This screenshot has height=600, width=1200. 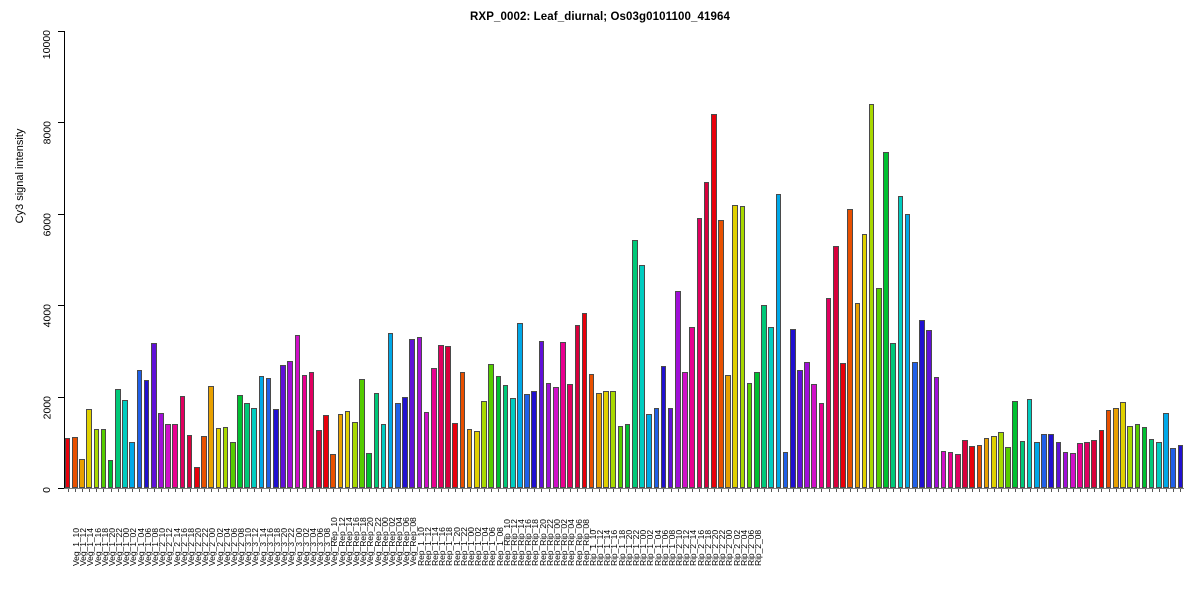 What do you see at coordinates (624, 488) in the screenshot?
I see `x-axis-line` at bounding box center [624, 488].